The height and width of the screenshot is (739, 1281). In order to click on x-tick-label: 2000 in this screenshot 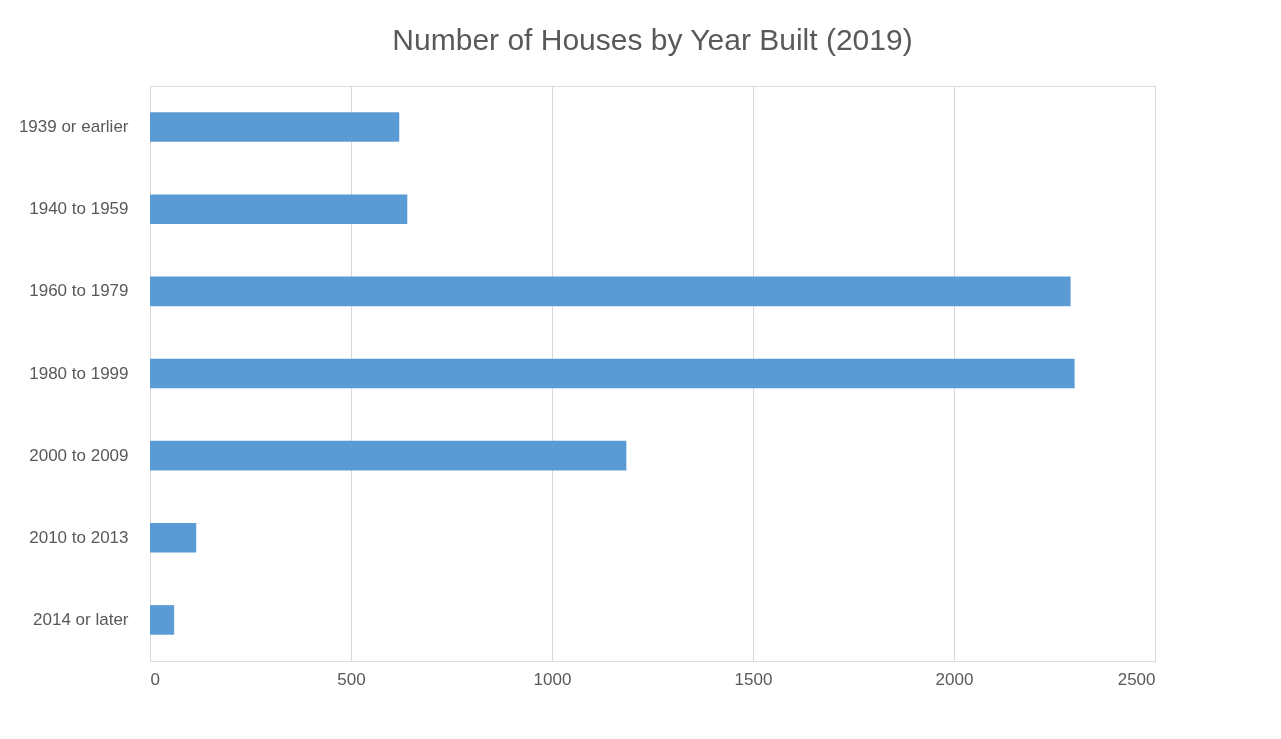, I will do `click(954, 679)`.